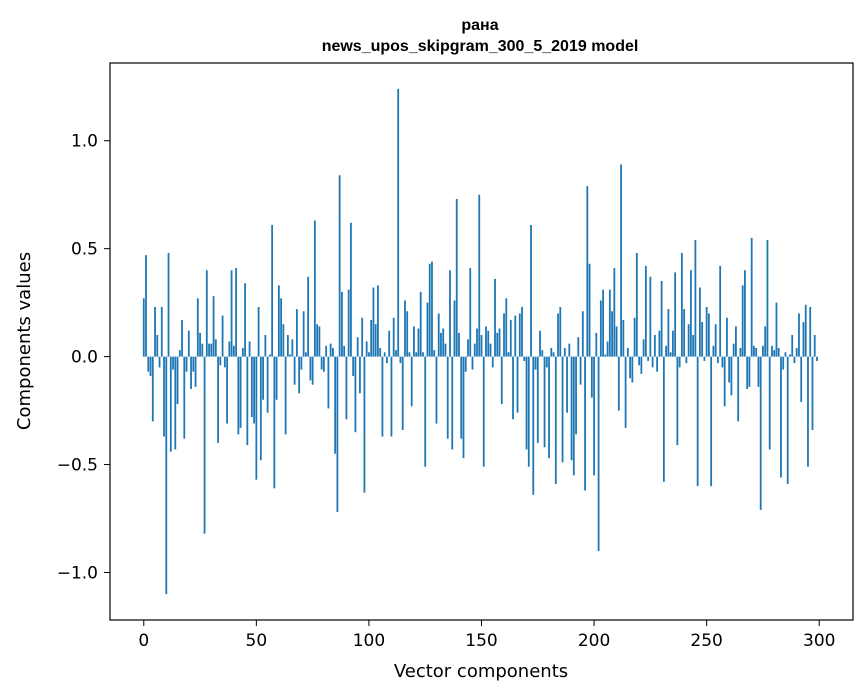  Describe the element at coordinates (77, 466) in the screenshot. I see `y-tick-label: −0.5` at that location.